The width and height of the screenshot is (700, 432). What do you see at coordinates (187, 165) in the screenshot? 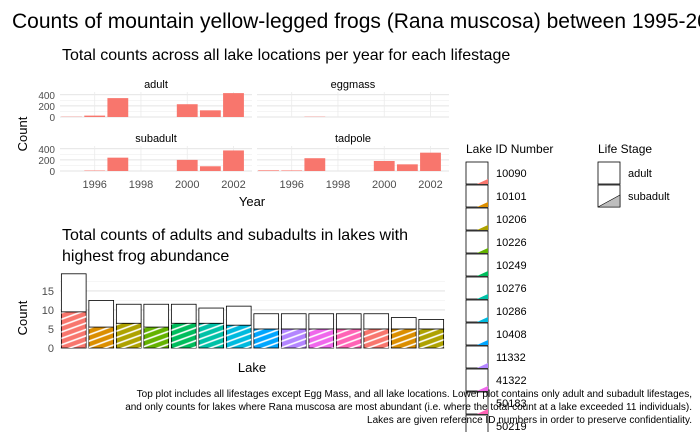
I see `bar-subadult-2000` at bounding box center [187, 165].